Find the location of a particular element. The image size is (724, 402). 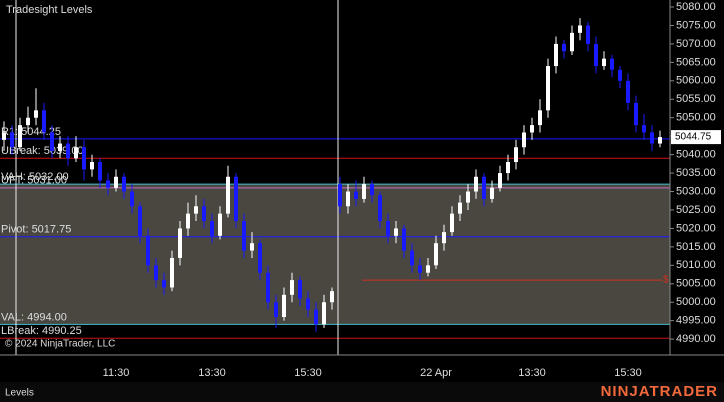

y-tick-label: 5030.00 is located at coordinates (696, 191).